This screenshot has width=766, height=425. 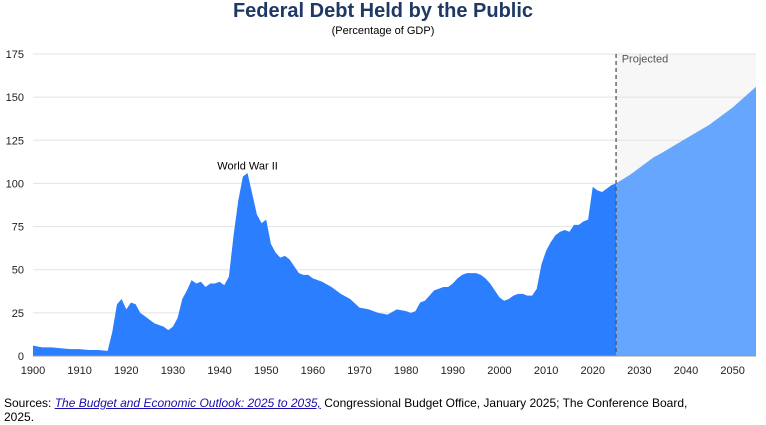 What do you see at coordinates (686, 371) in the screenshot?
I see `x-tick-label: 2040` at bounding box center [686, 371].